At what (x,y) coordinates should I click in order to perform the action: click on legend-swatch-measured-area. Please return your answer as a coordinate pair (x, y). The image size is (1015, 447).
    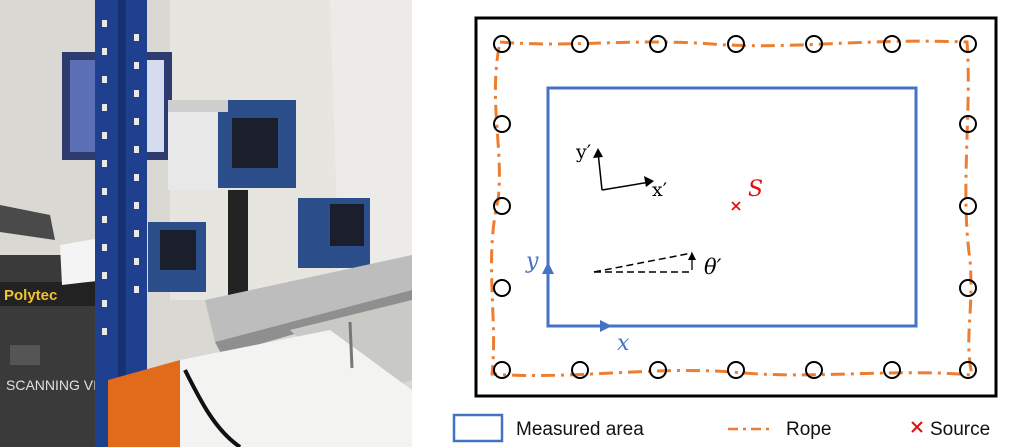
    Looking at the image, I should click on (478, 428).